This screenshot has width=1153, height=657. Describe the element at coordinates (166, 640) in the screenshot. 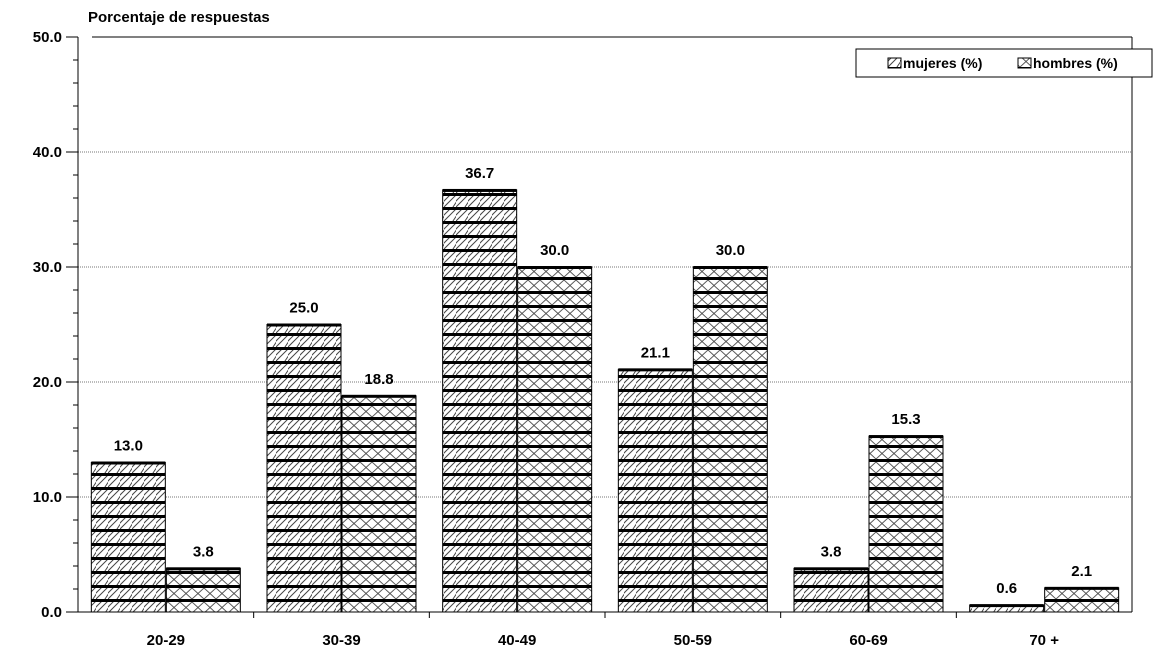

I see `x-tick-label: 20-29` at that location.